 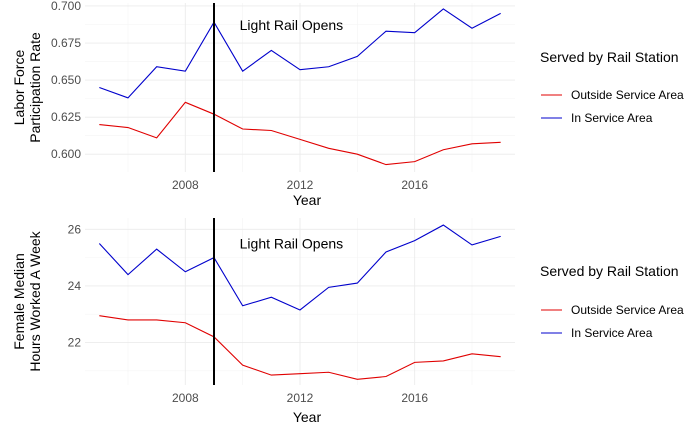 What do you see at coordinates (75, 229) in the screenshot?
I see `y-tick-label: 26` at bounding box center [75, 229].